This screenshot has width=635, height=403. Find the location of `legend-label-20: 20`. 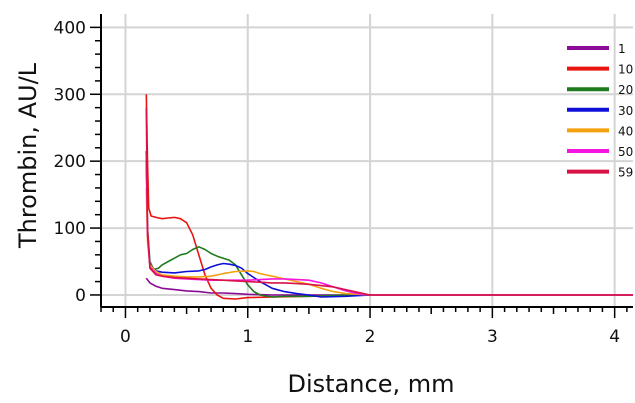

legend-label-20: 20 is located at coordinates (625, 90).